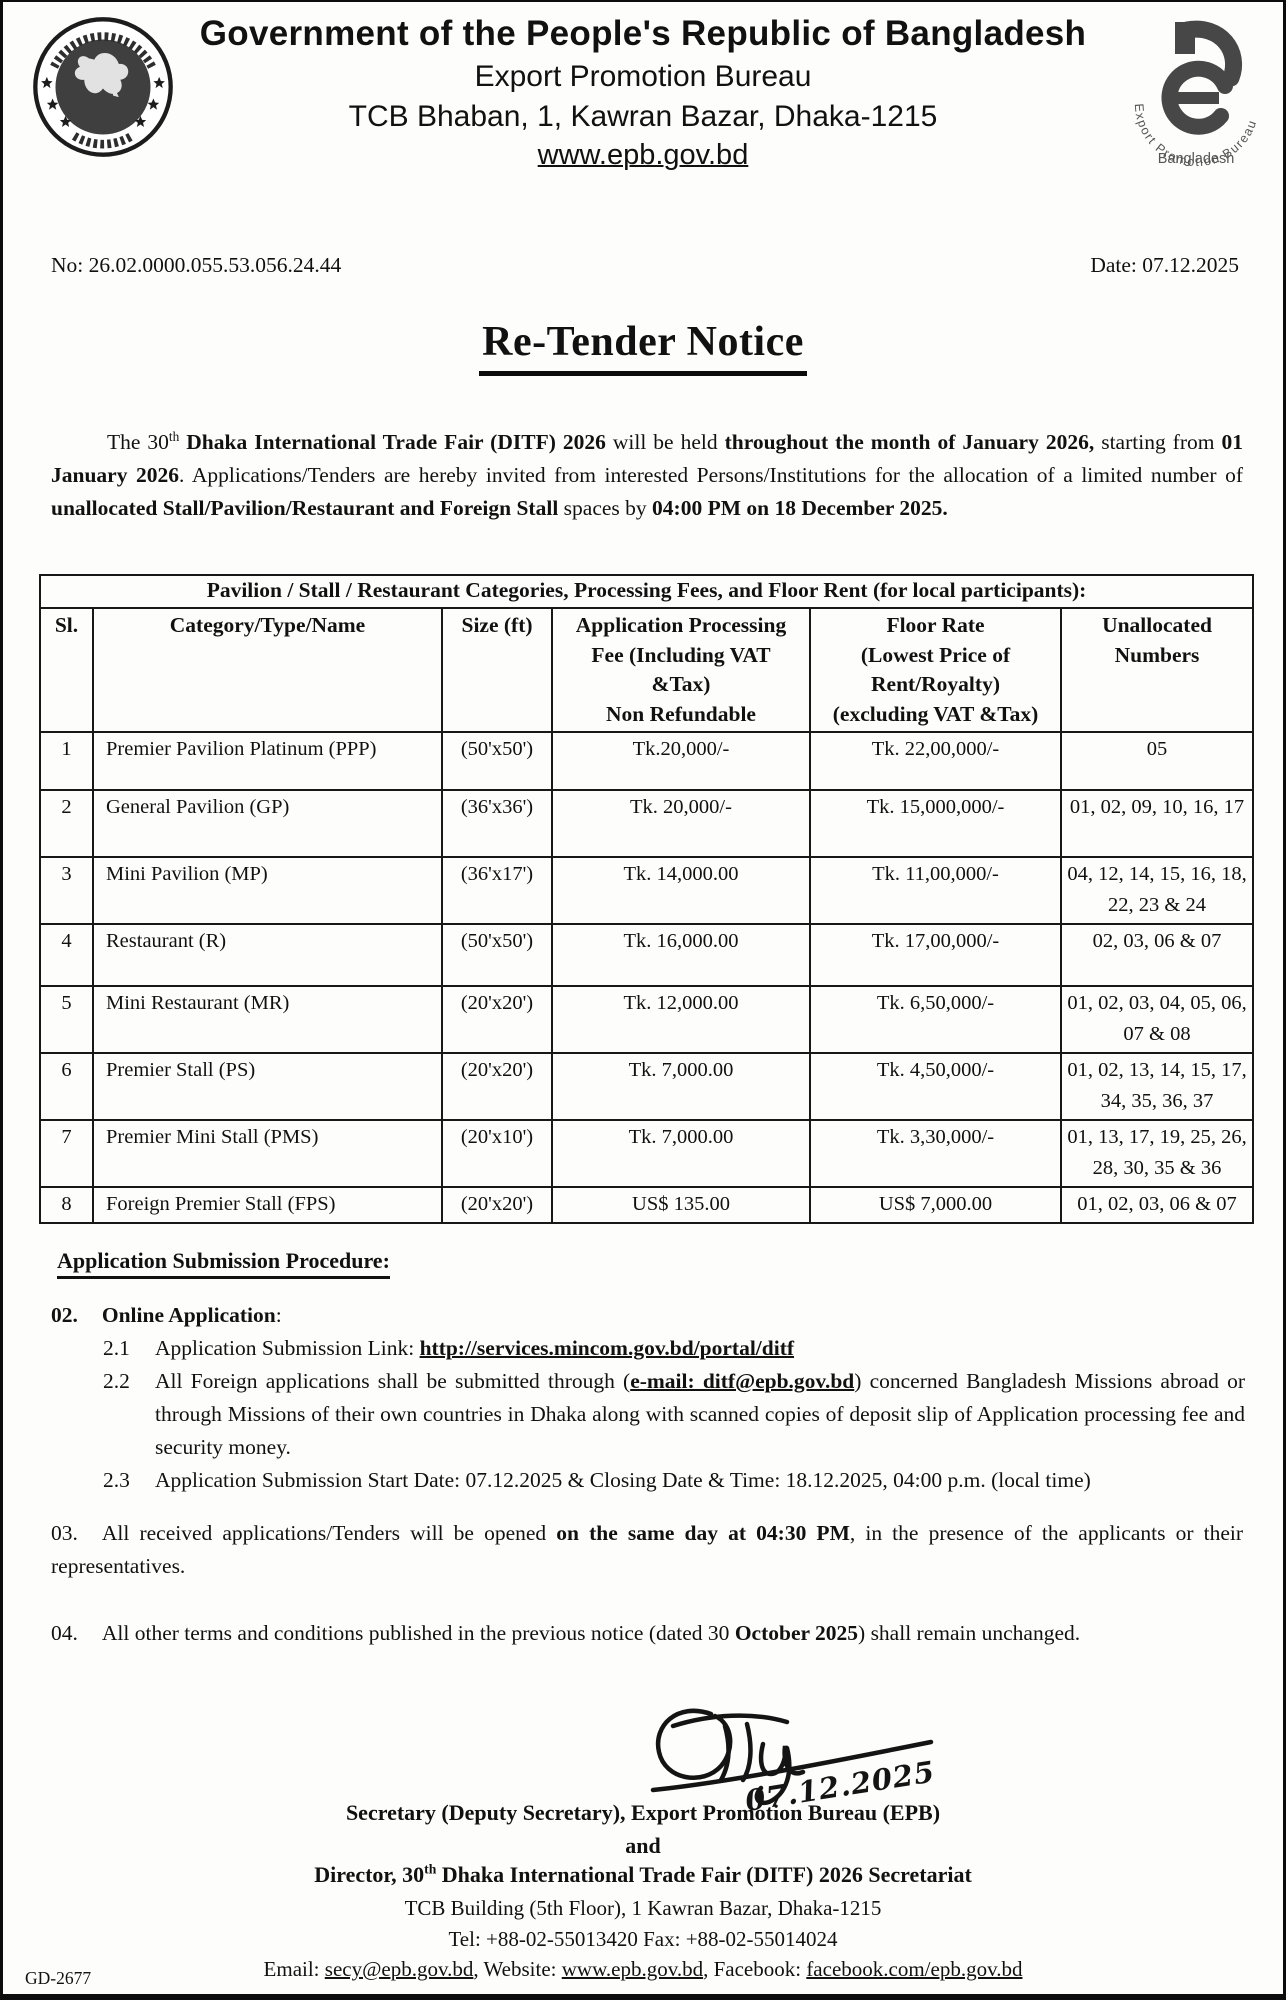 This screenshot has height=2000, width=1286. I want to click on intro-text: The 30, so click(138, 442).